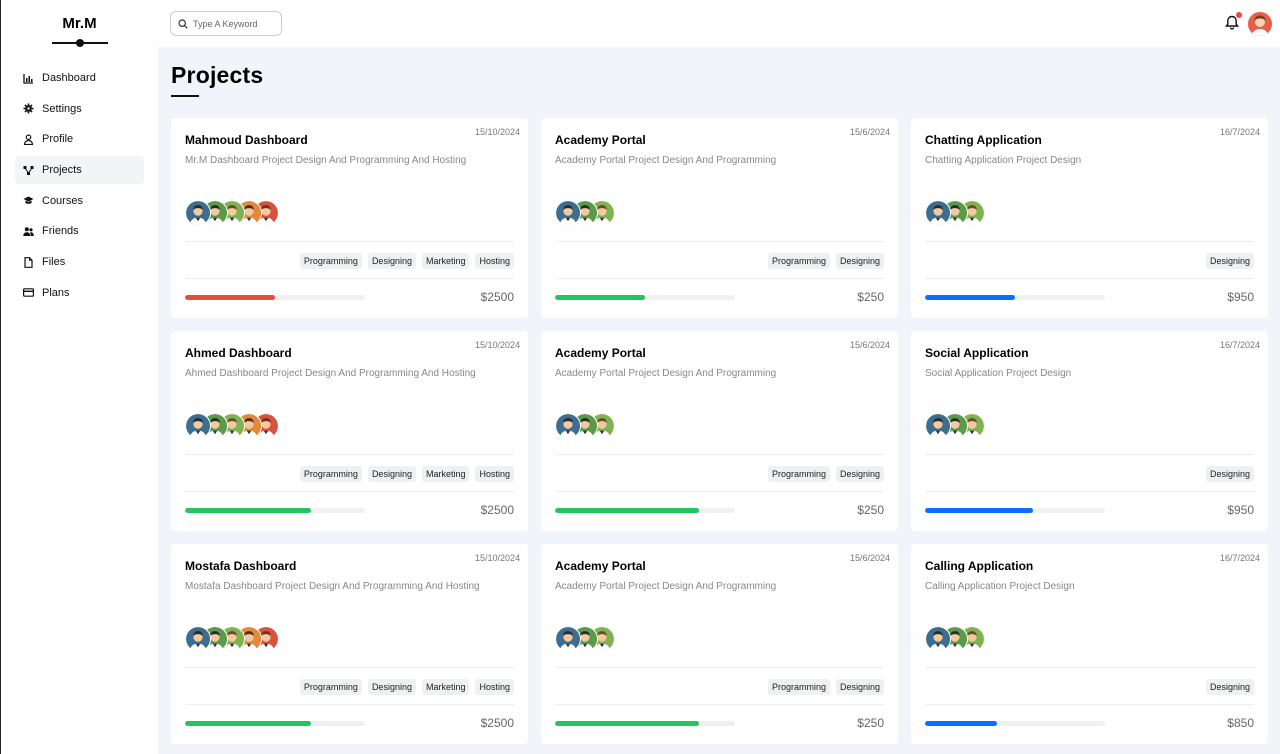 This screenshot has width=1280, height=754. Describe the element at coordinates (979, 566) in the screenshot. I see `project-title: Calling Application` at that location.